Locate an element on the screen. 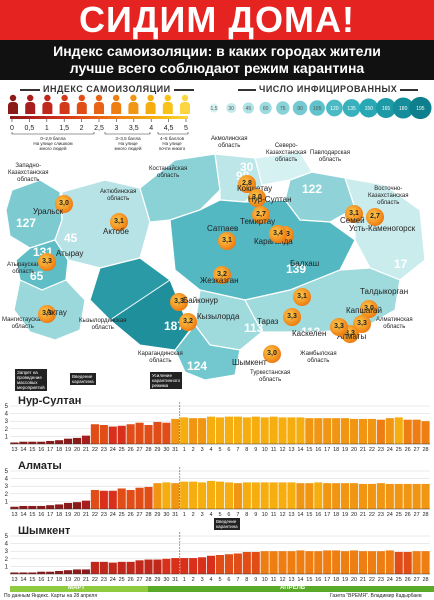 The width and height of the screenshot is (434, 600). x-tick-label: 3 is located at coordinates (202, 450).